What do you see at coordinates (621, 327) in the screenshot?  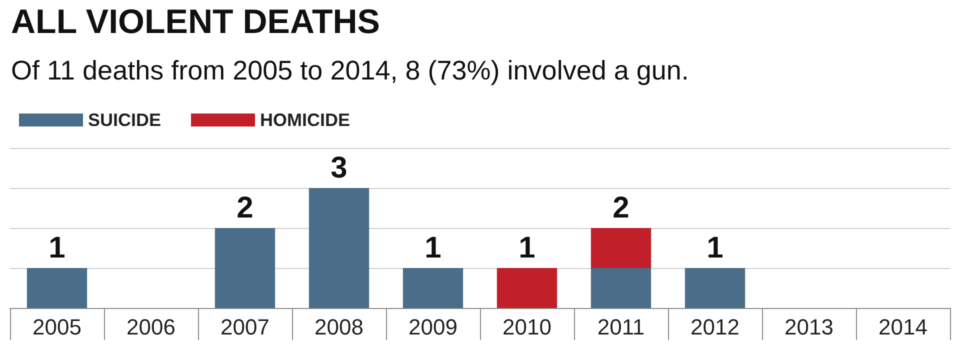 I see `x-tick-label: 2011` at bounding box center [621, 327].